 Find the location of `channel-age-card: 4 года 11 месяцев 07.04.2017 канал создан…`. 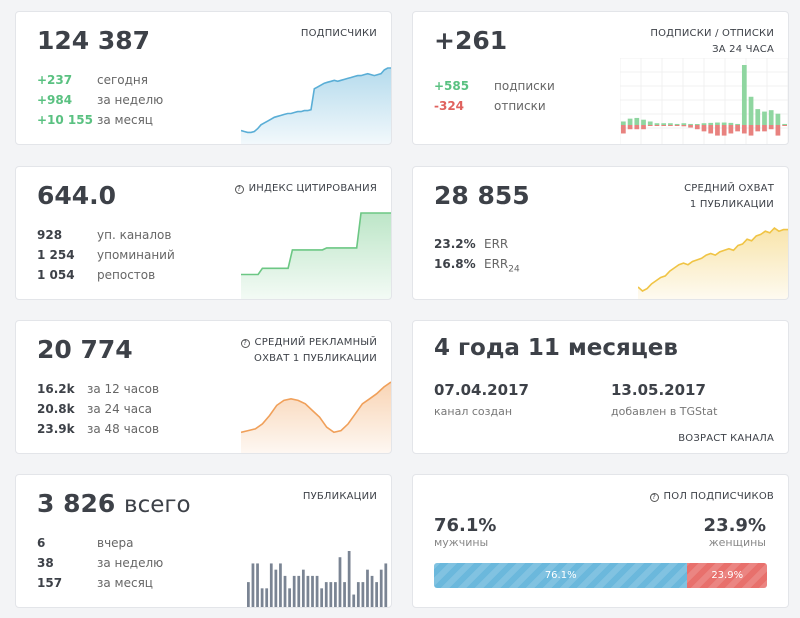

channel-age-card: 4 года 11 месяцев 07.04.2017 канал создан… is located at coordinates (600, 387).